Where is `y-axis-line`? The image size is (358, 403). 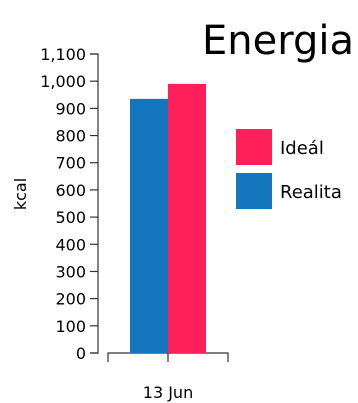
y-axis-line is located at coordinates (94, 203).